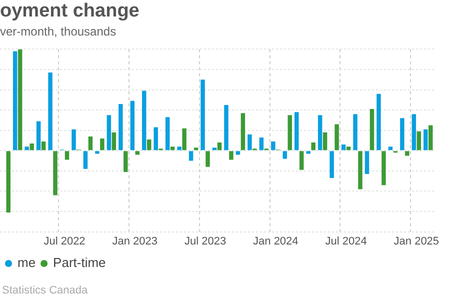 Image resolution: width=450 pixels, height=300 pixels. What do you see at coordinates (346, 241) in the screenshot?
I see `x-tick-label: Jul 2024` at bounding box center [346, 241].